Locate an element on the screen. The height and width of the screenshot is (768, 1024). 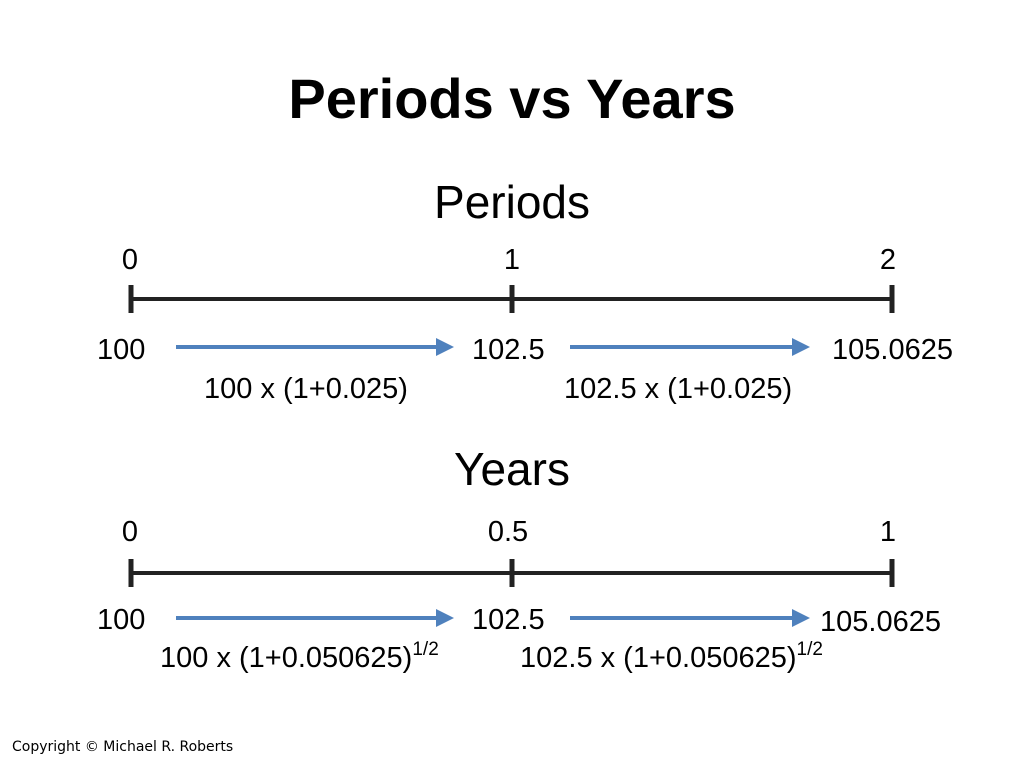
years-value-1: 102.5 is located at coordinates (508, 620).